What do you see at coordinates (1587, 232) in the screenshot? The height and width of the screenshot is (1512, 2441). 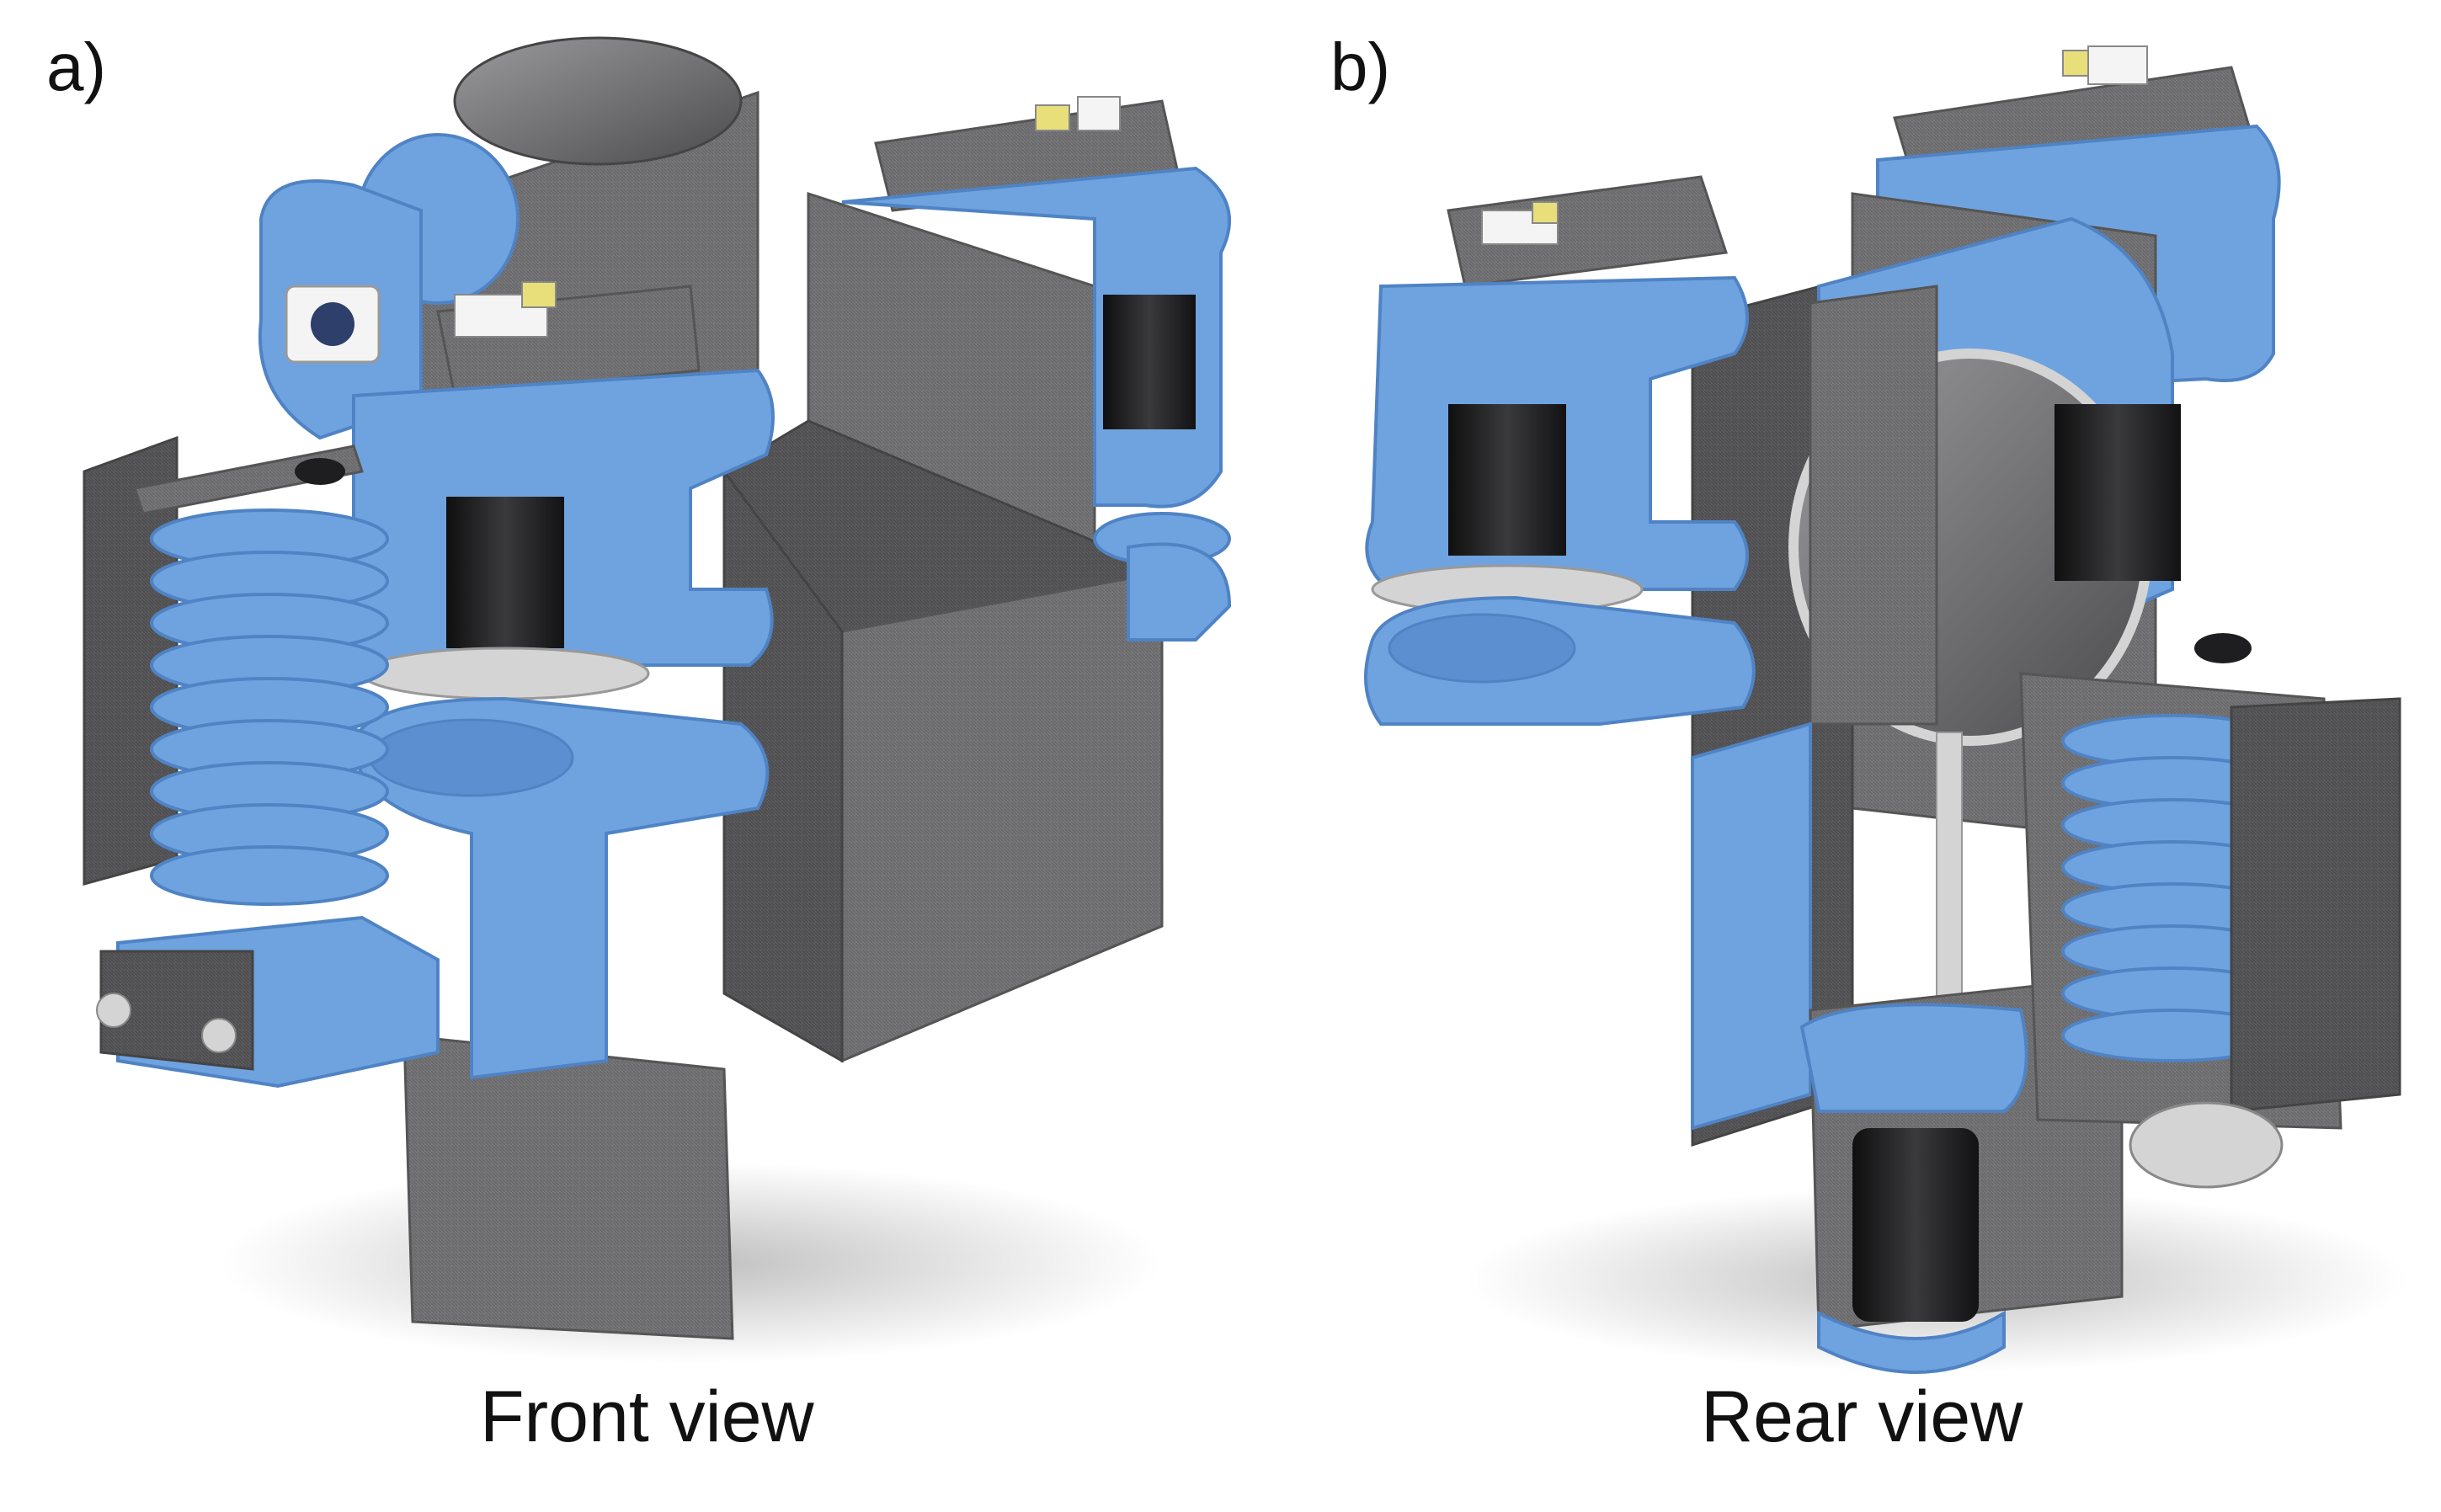 I see `top-plate-left-b` at bounding box center [1587, 232].